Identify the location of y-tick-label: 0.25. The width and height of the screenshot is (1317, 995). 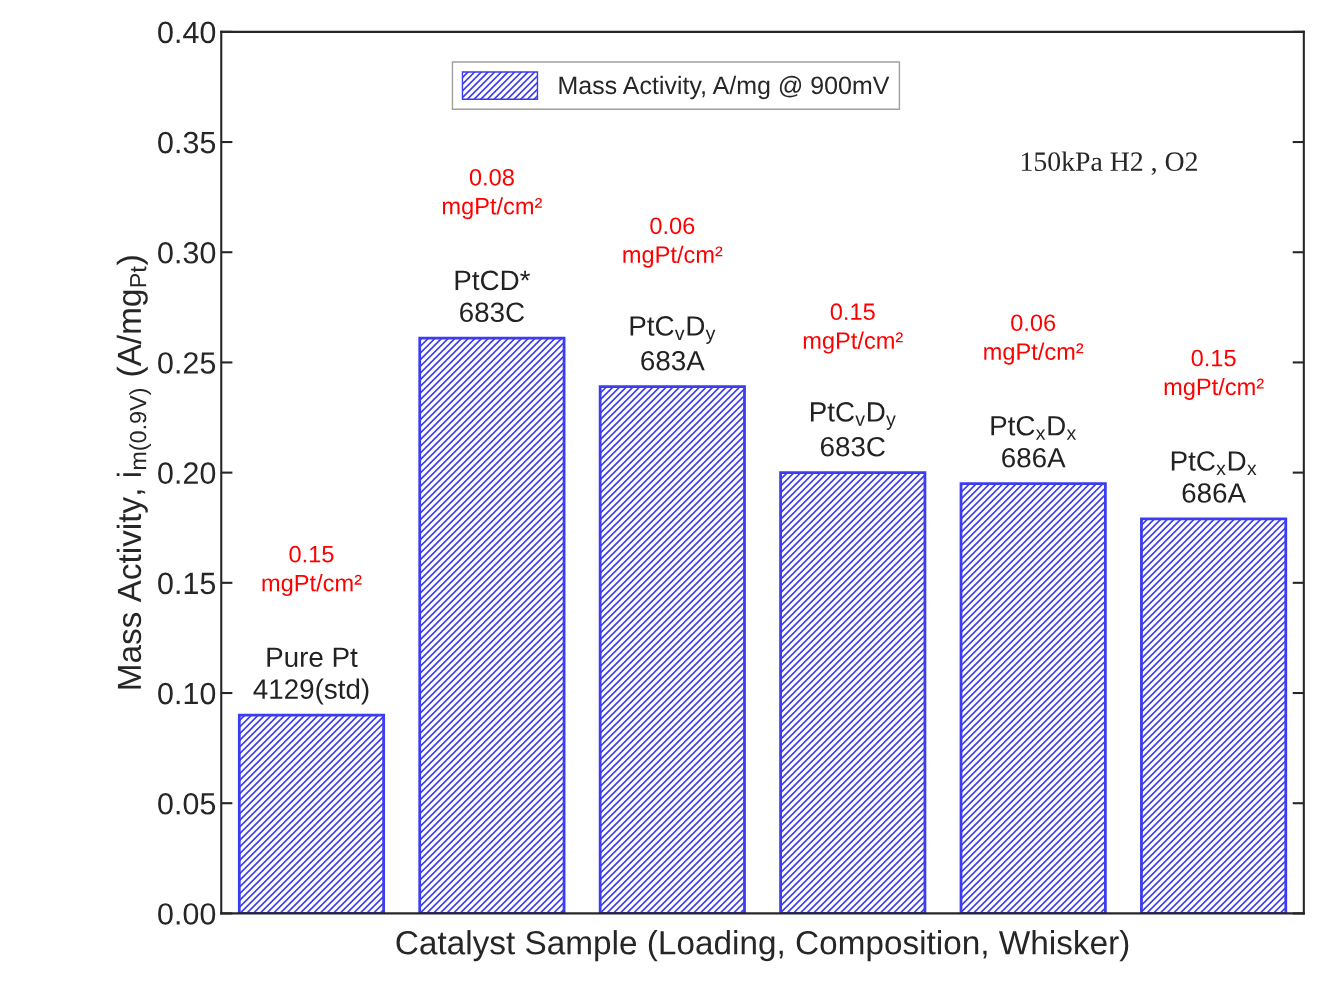
(187, 363).